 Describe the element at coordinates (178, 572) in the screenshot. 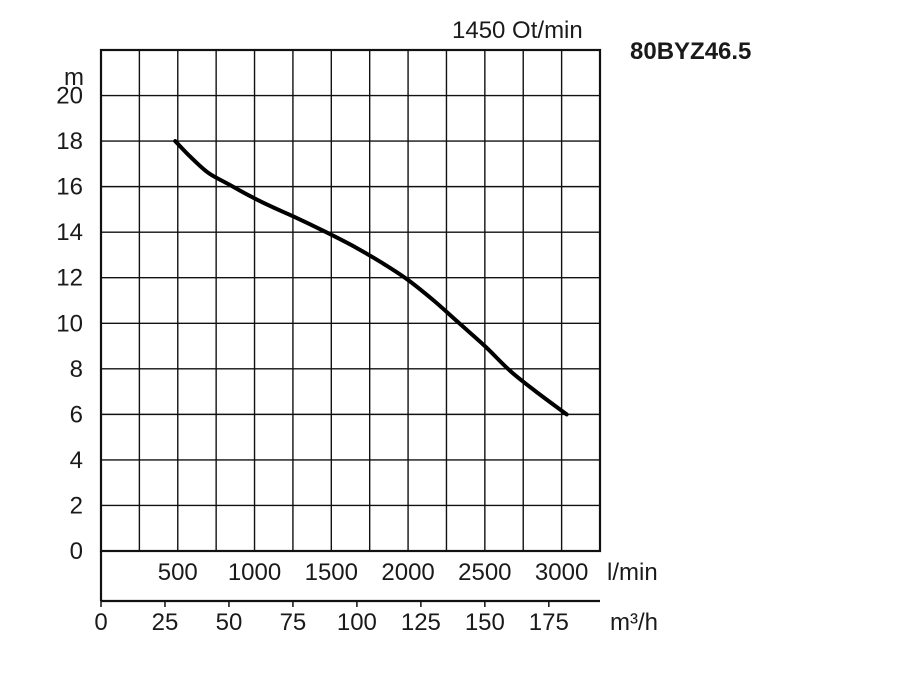

I see `lmin-tick-label: 500` at that location.